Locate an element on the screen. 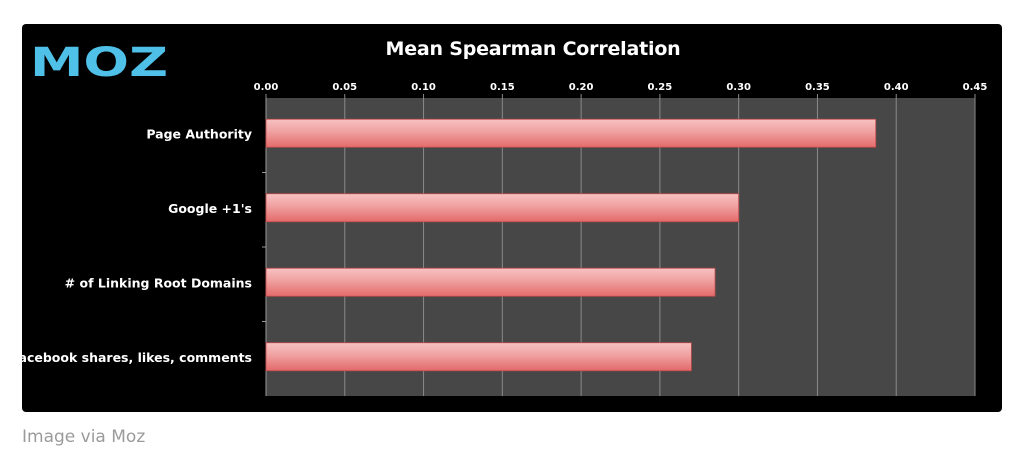  x-tick-label: 0.20 is located at coordinates (581, 87).